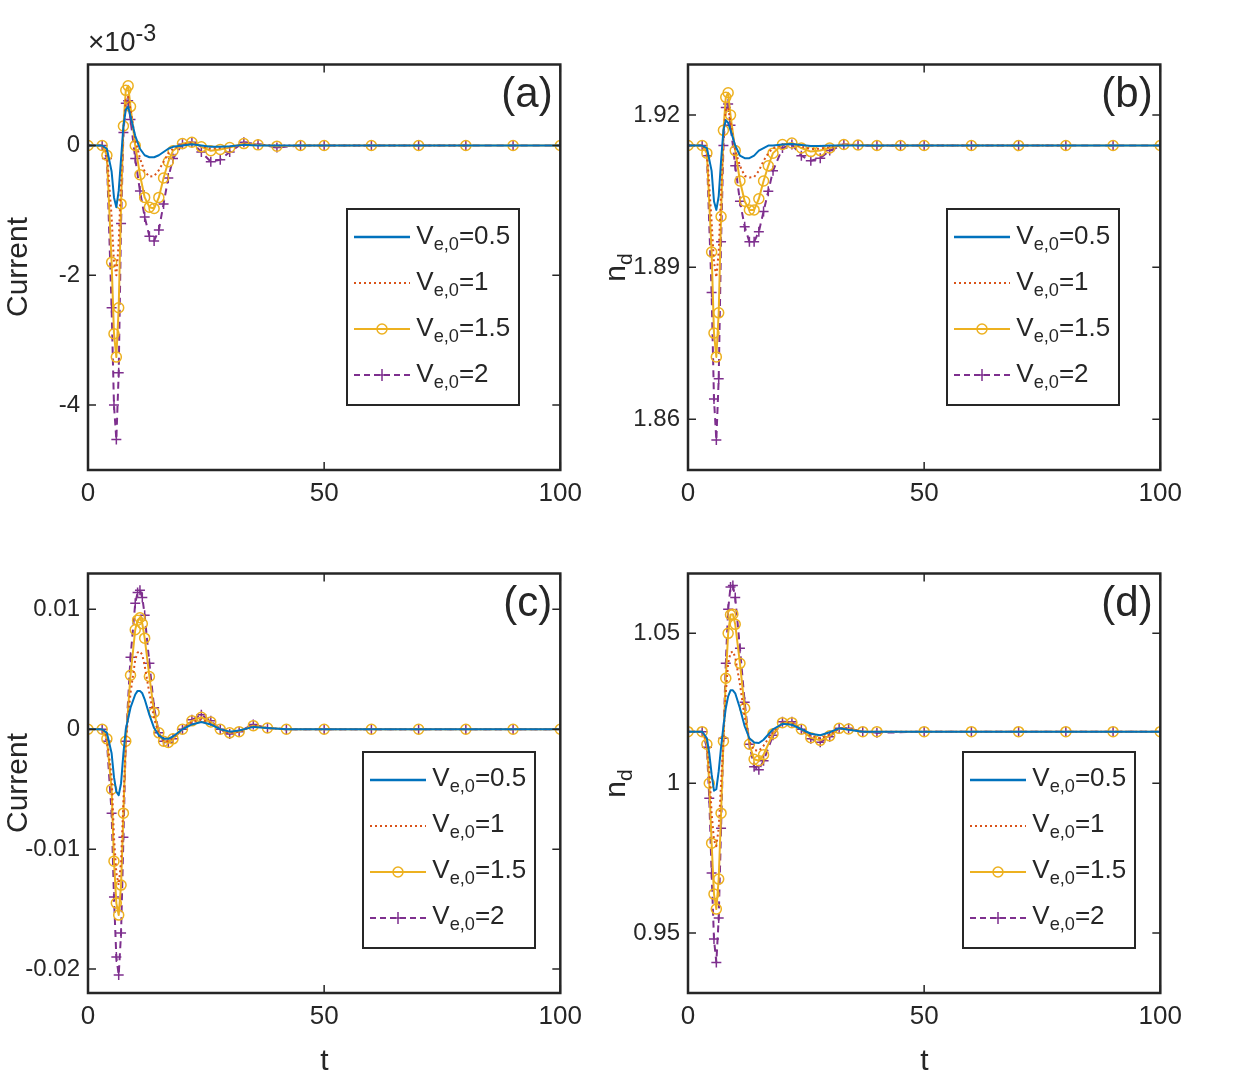  Describe the element at coordinates (1127, 93) in the screenshot. I see `annotation: (b)` at that location.